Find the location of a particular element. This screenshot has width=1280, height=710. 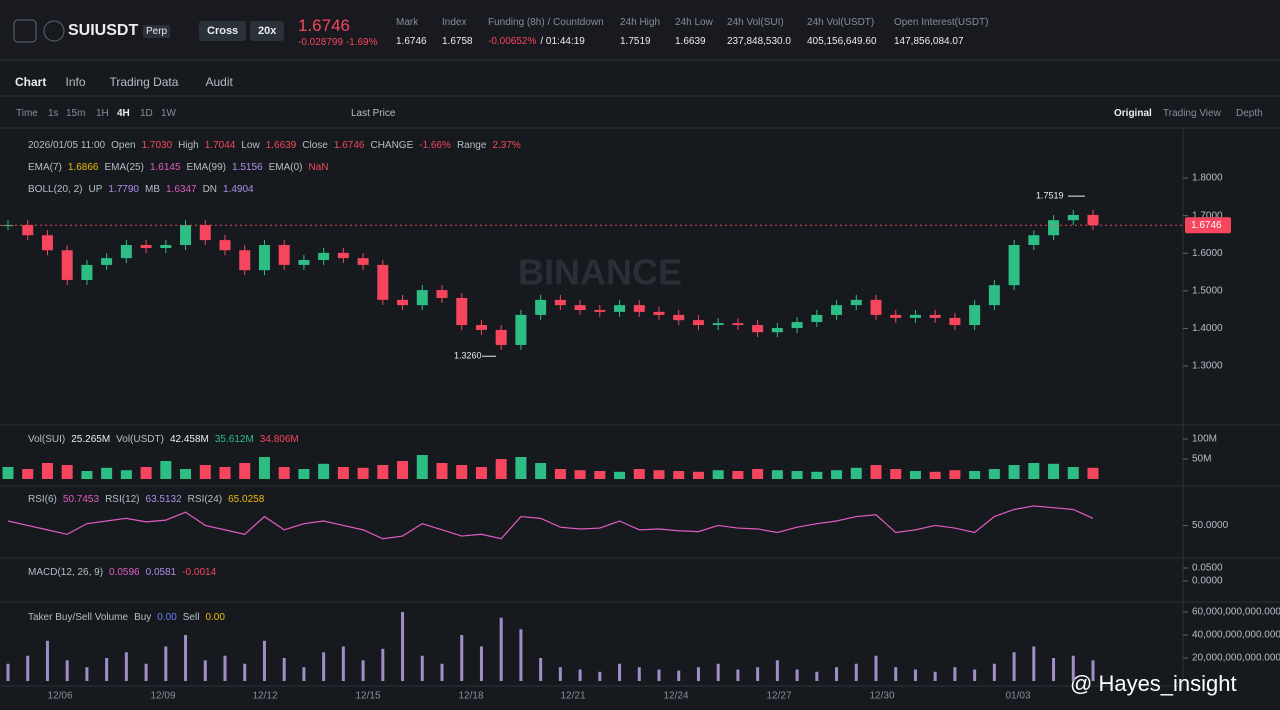

tab: Chart is located at coordinates (31, 82).